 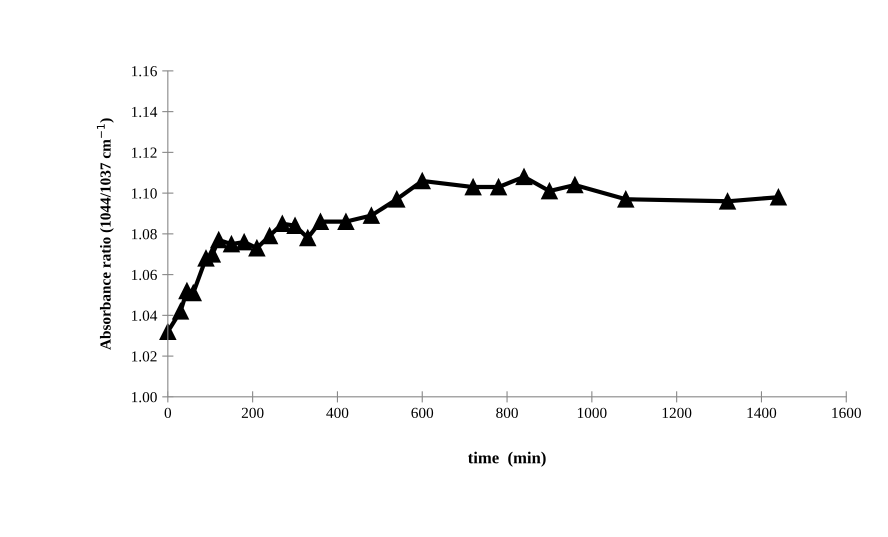 What do you see at coordinates (144, 71) in the screenshot?
I see `y-tick-label: 1.16` at bounding box center [144, 71].